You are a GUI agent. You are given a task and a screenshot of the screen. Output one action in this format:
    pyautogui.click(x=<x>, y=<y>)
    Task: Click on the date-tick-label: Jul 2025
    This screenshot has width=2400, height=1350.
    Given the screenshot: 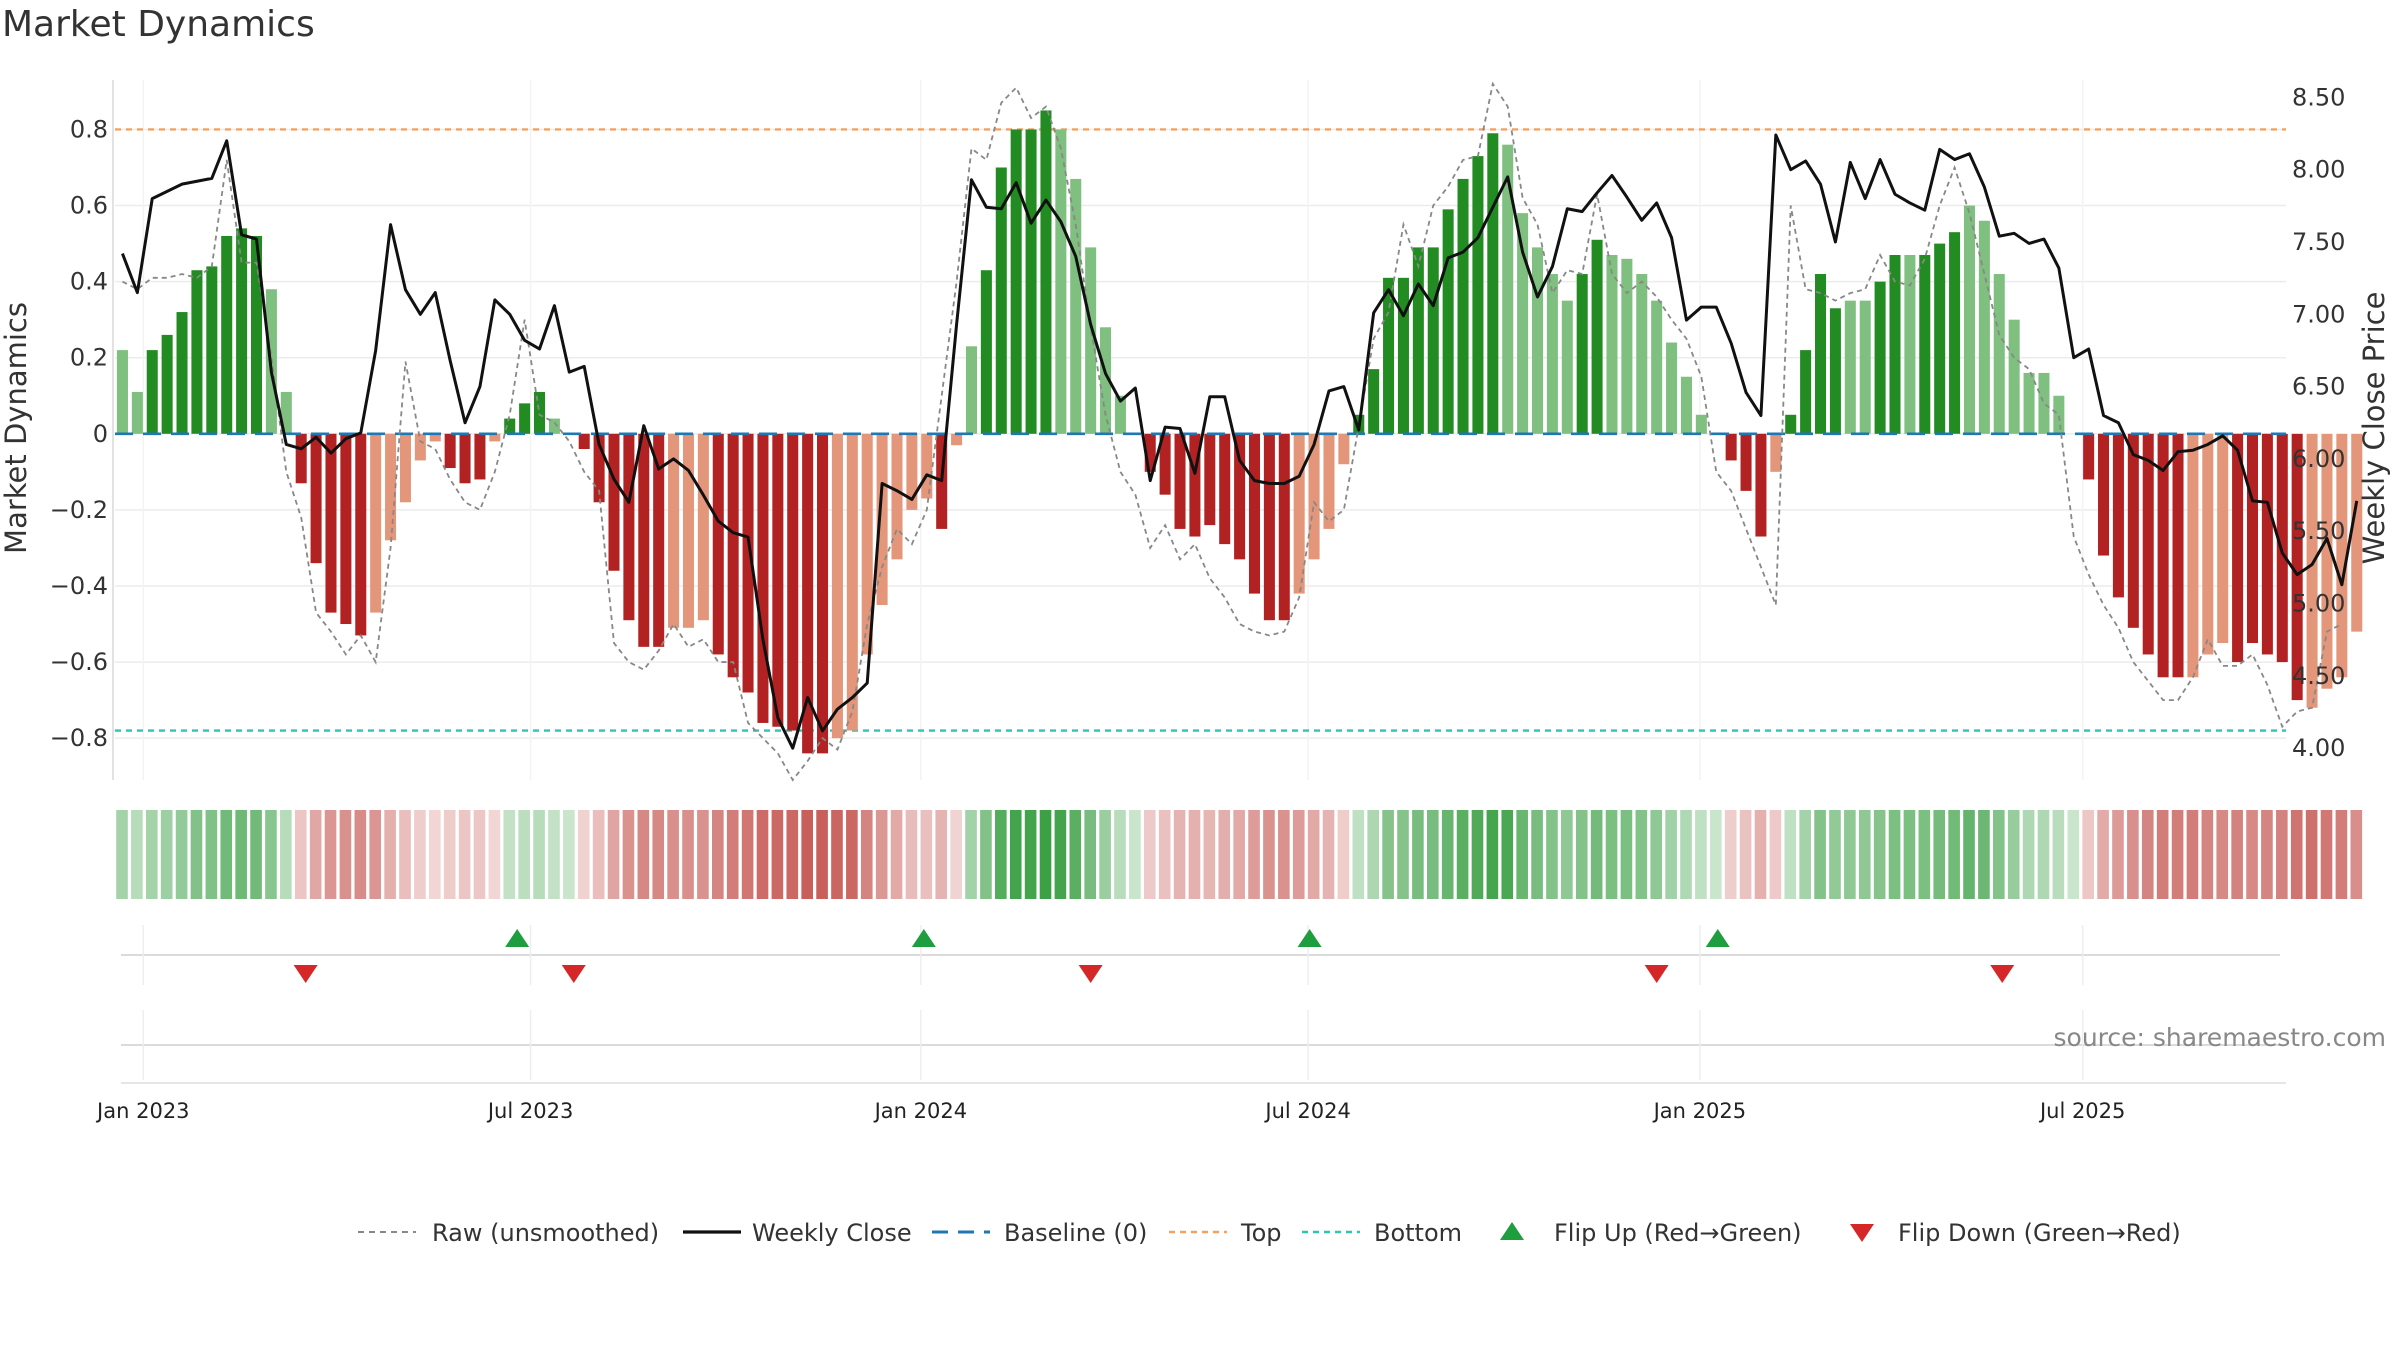 What is the action you would take?
    pyautogui.click(x=2081, y=1111)
    